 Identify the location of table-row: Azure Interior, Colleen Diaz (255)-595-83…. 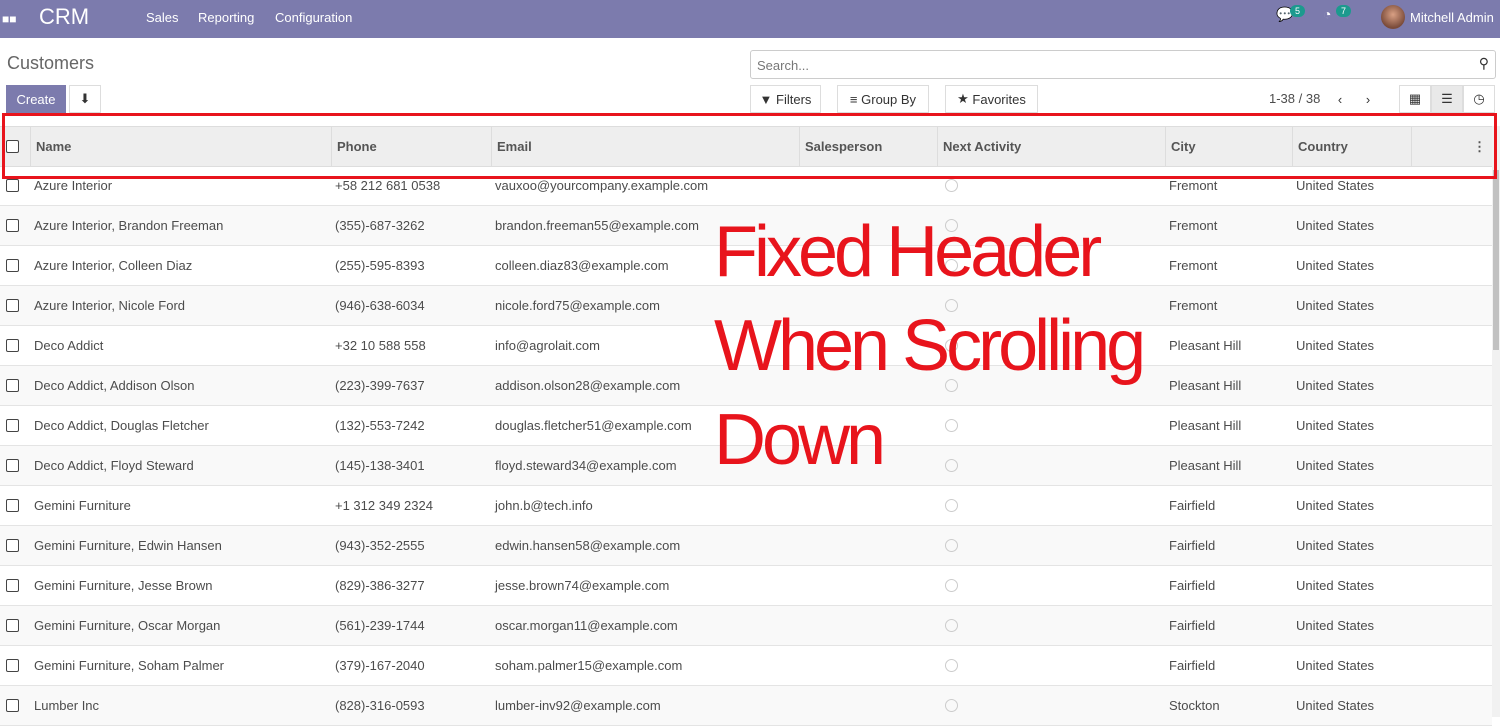
(746, 266).